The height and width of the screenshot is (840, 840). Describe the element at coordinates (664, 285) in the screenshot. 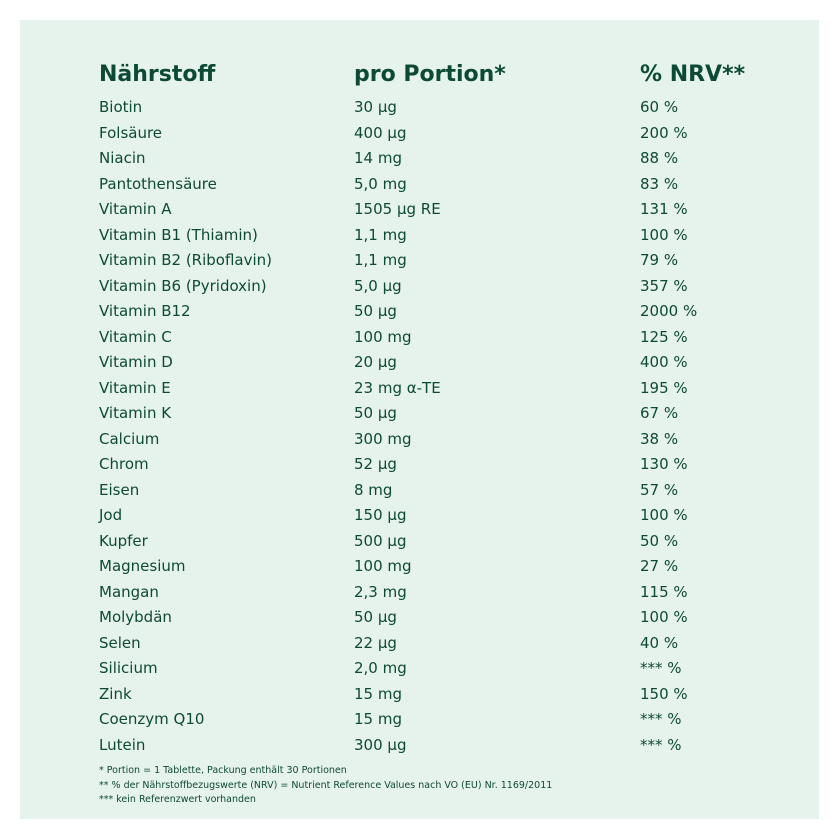

I see `nrv-percent: 357 %` at that location.